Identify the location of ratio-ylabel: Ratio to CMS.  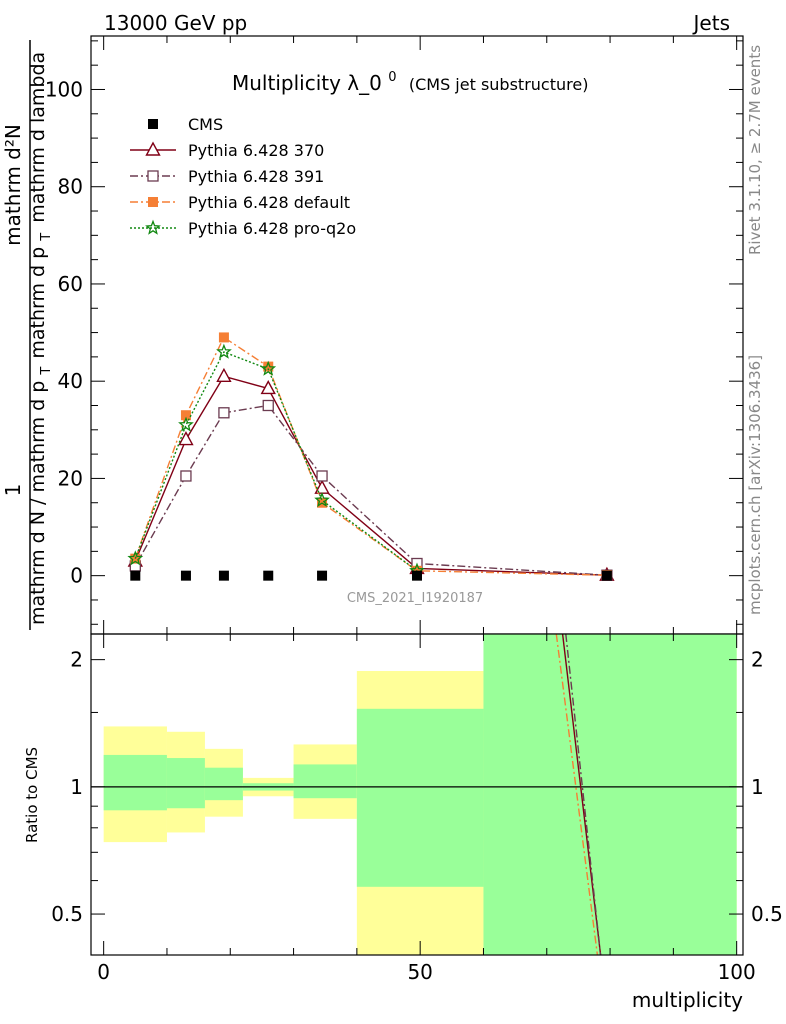
(32, 795).